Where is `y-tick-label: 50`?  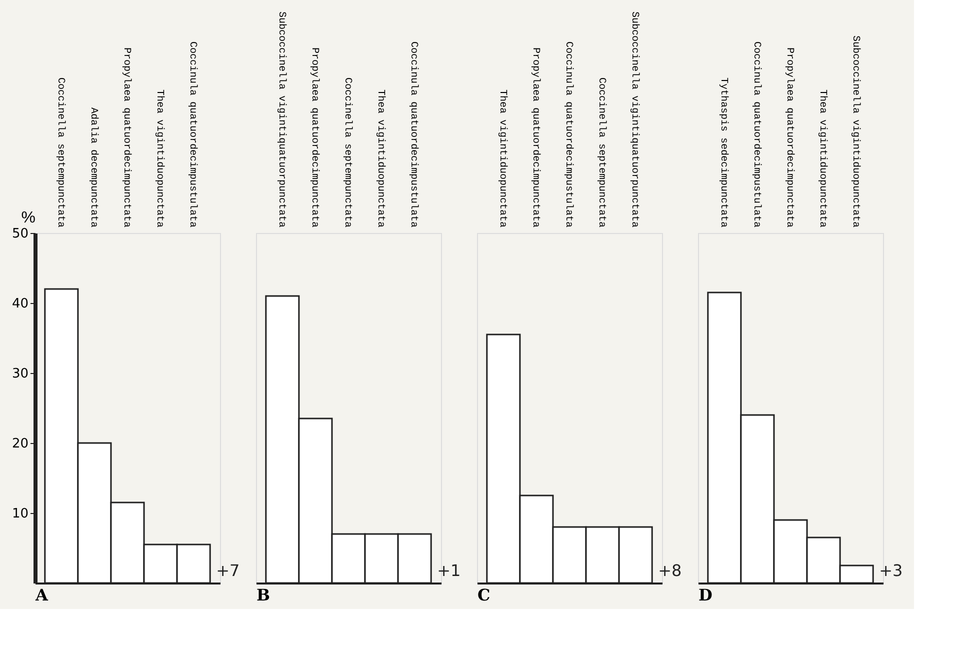 y-tick-label: 50 is located at coordinates (20, 234).